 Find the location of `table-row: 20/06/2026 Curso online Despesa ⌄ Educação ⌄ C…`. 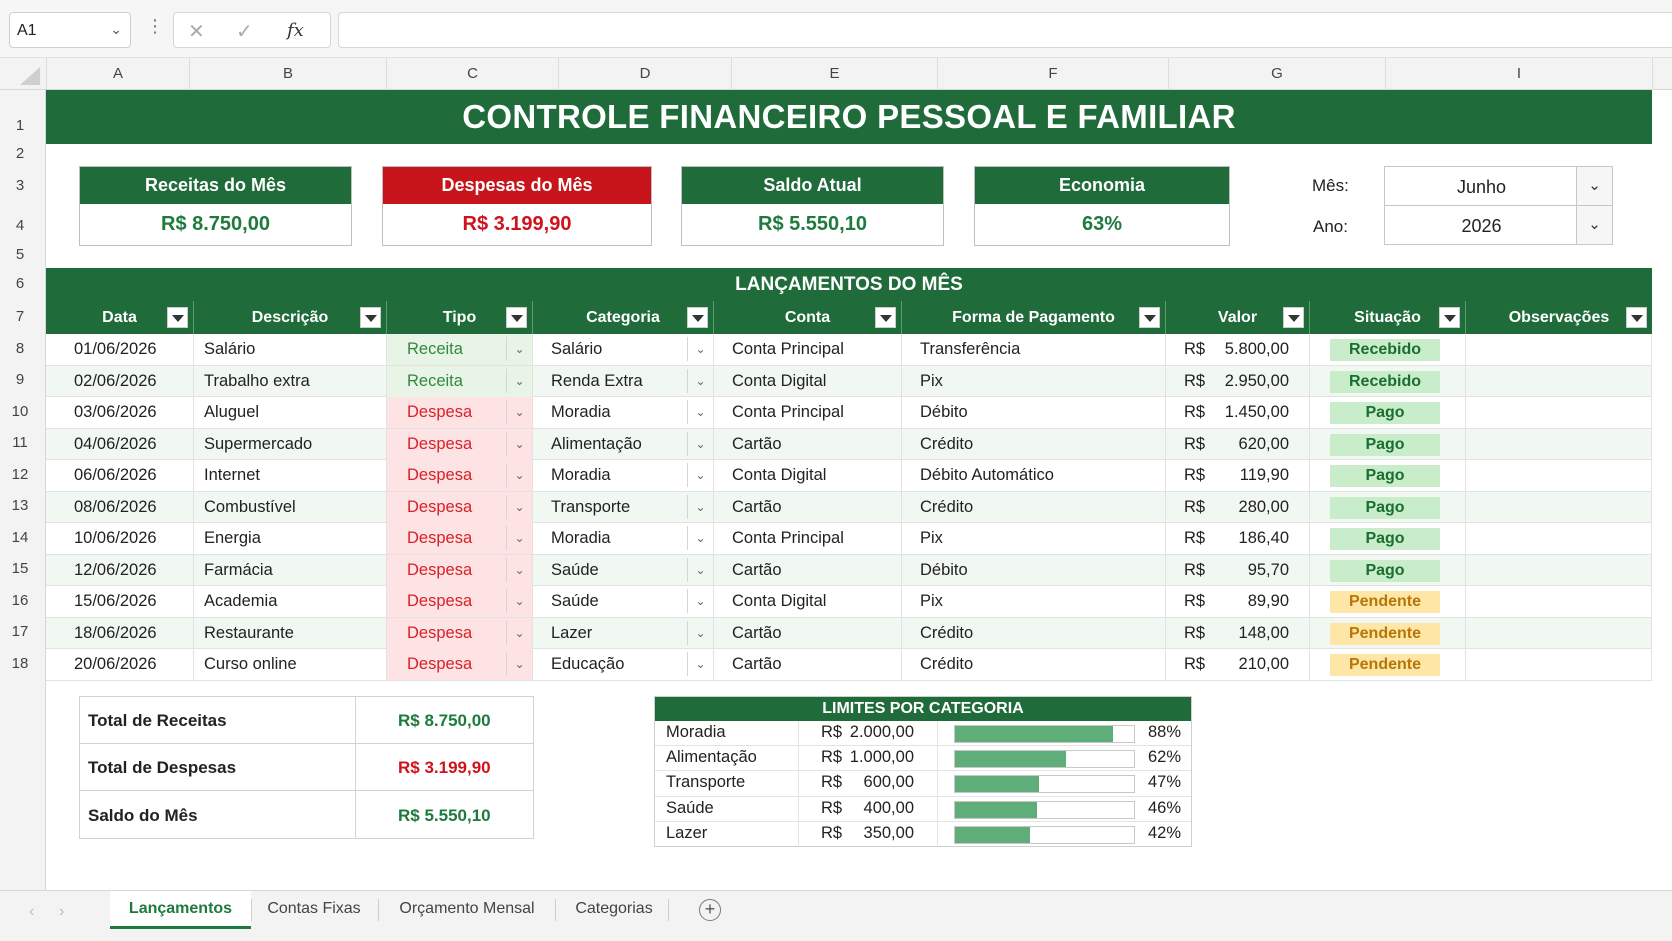

table-row: 20/06/2026 Curso online Despesa ⌄ Educação ⌄ C… is located at coordinates (849, 665).